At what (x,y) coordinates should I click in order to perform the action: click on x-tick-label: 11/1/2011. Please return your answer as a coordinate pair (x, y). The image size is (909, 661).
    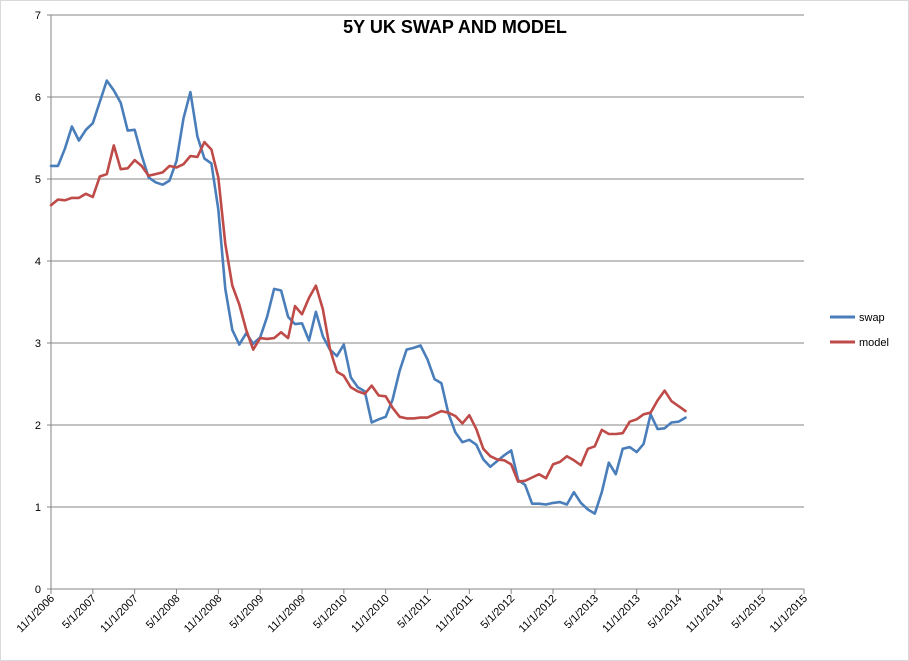
    Looking at the image, I should click on (455, 614).